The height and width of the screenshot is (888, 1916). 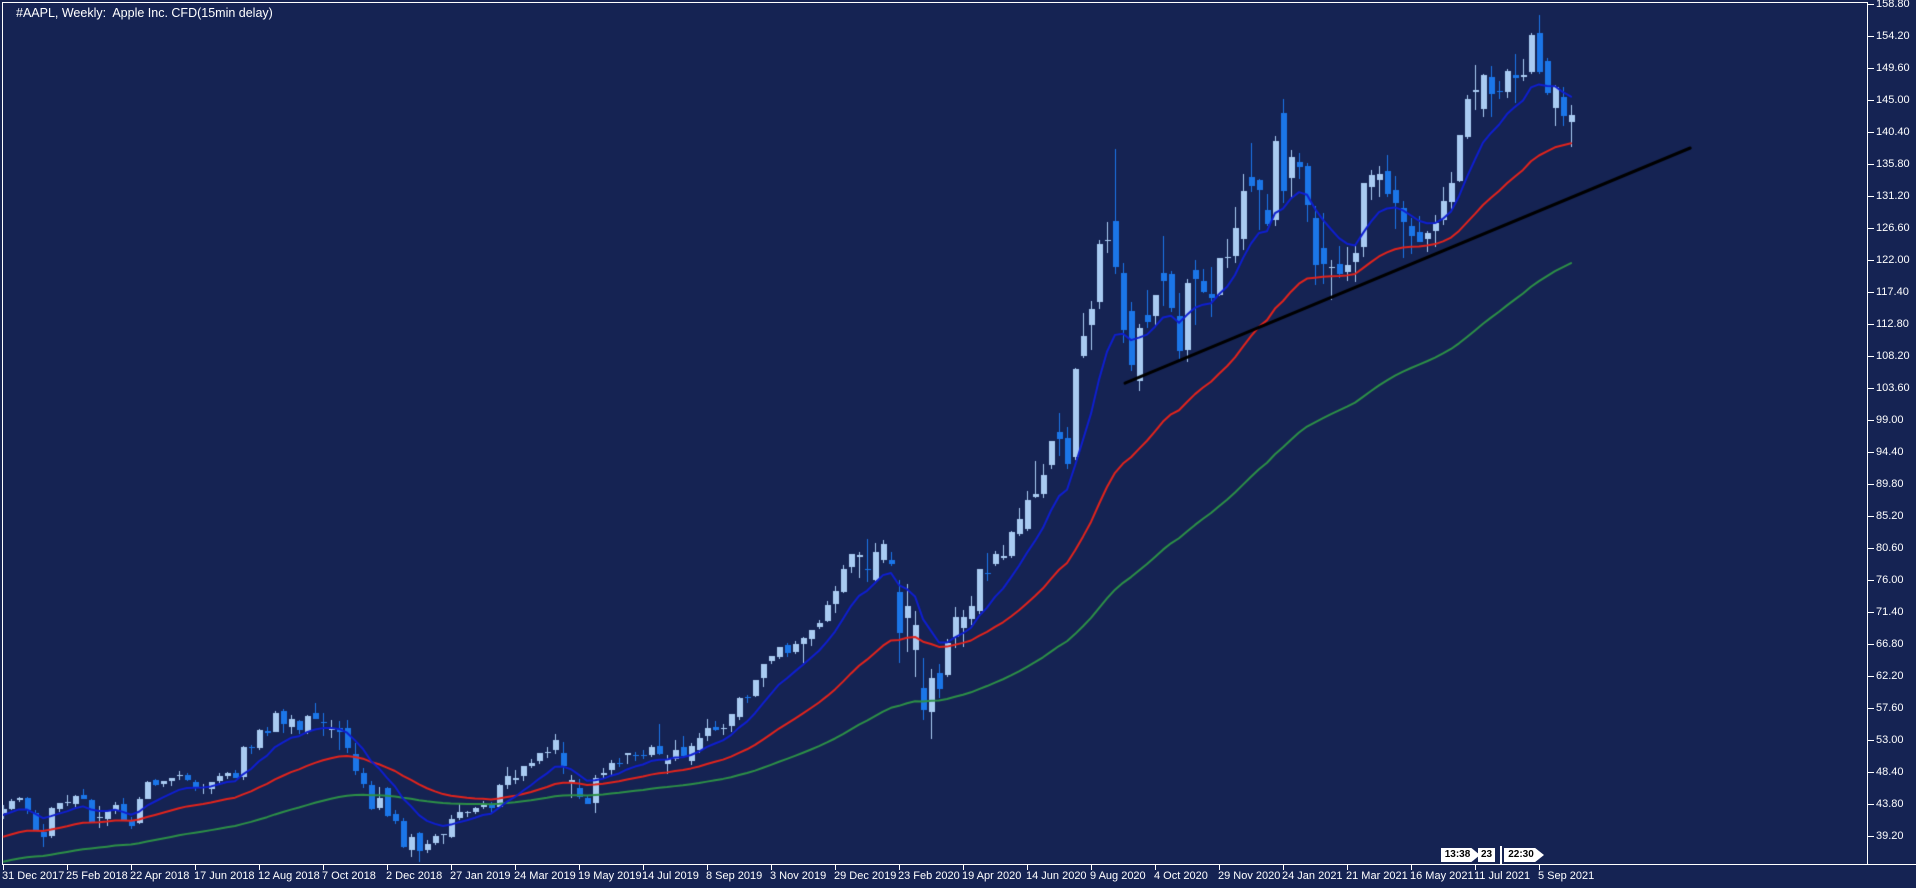 I want to click on time-axis-label: 14 Jun 2020, so click(x=1056, y=876).